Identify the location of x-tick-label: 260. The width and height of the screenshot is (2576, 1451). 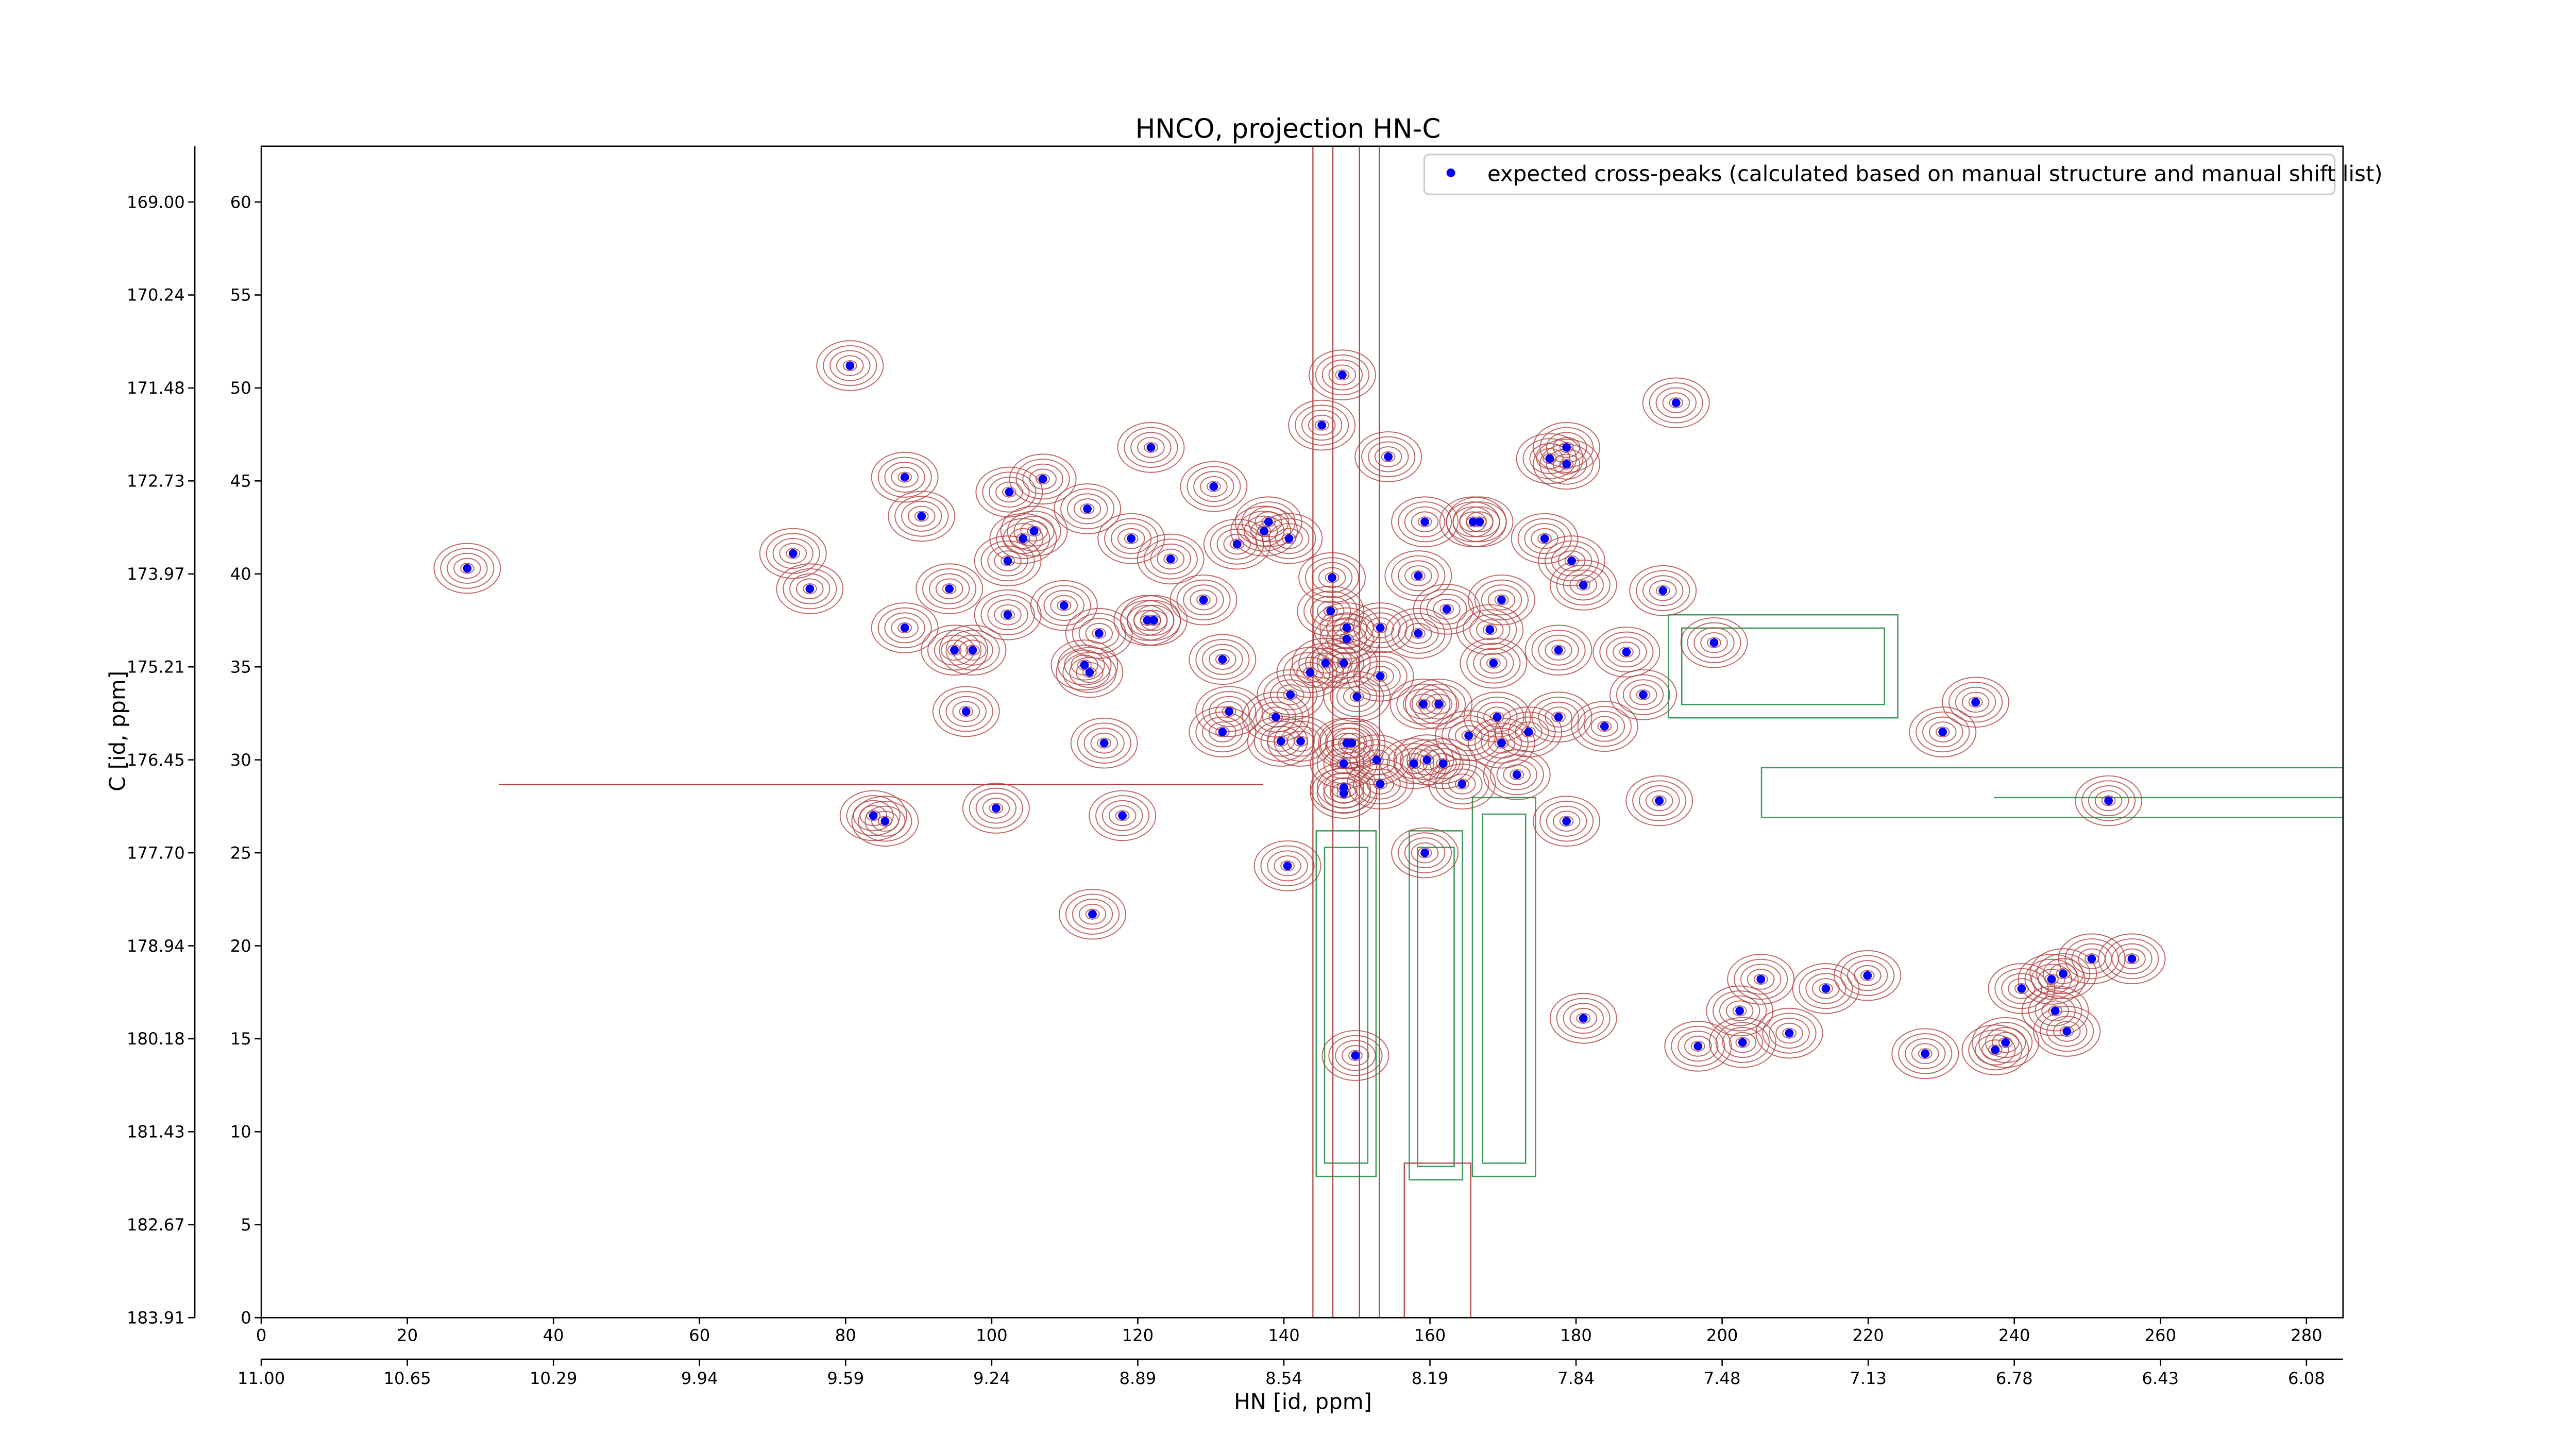
(2161, 1335).